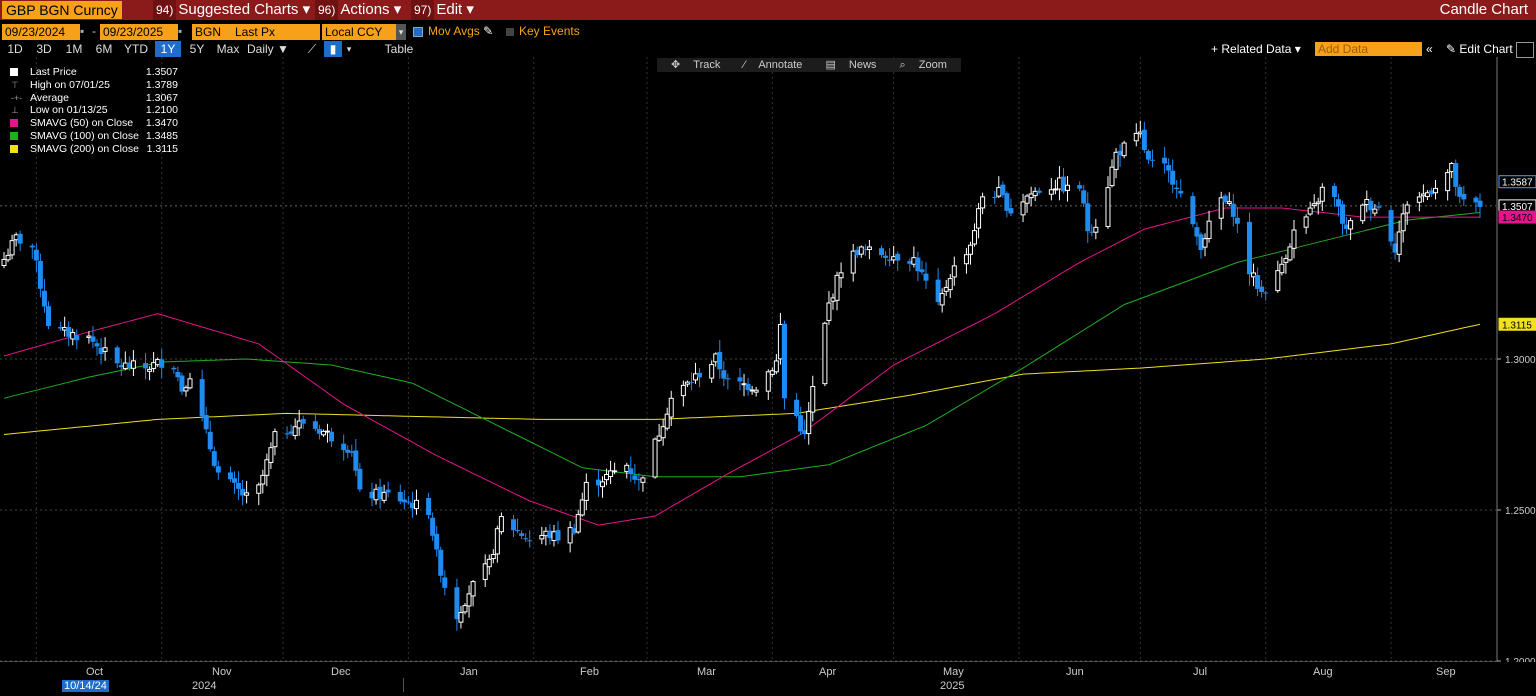 The height and width of the screenshot is (696, 1536). Describe the element at coordinates (96, 72) in the screenshot. I see `legend-last-price: Last Price 1.3507` at that location.